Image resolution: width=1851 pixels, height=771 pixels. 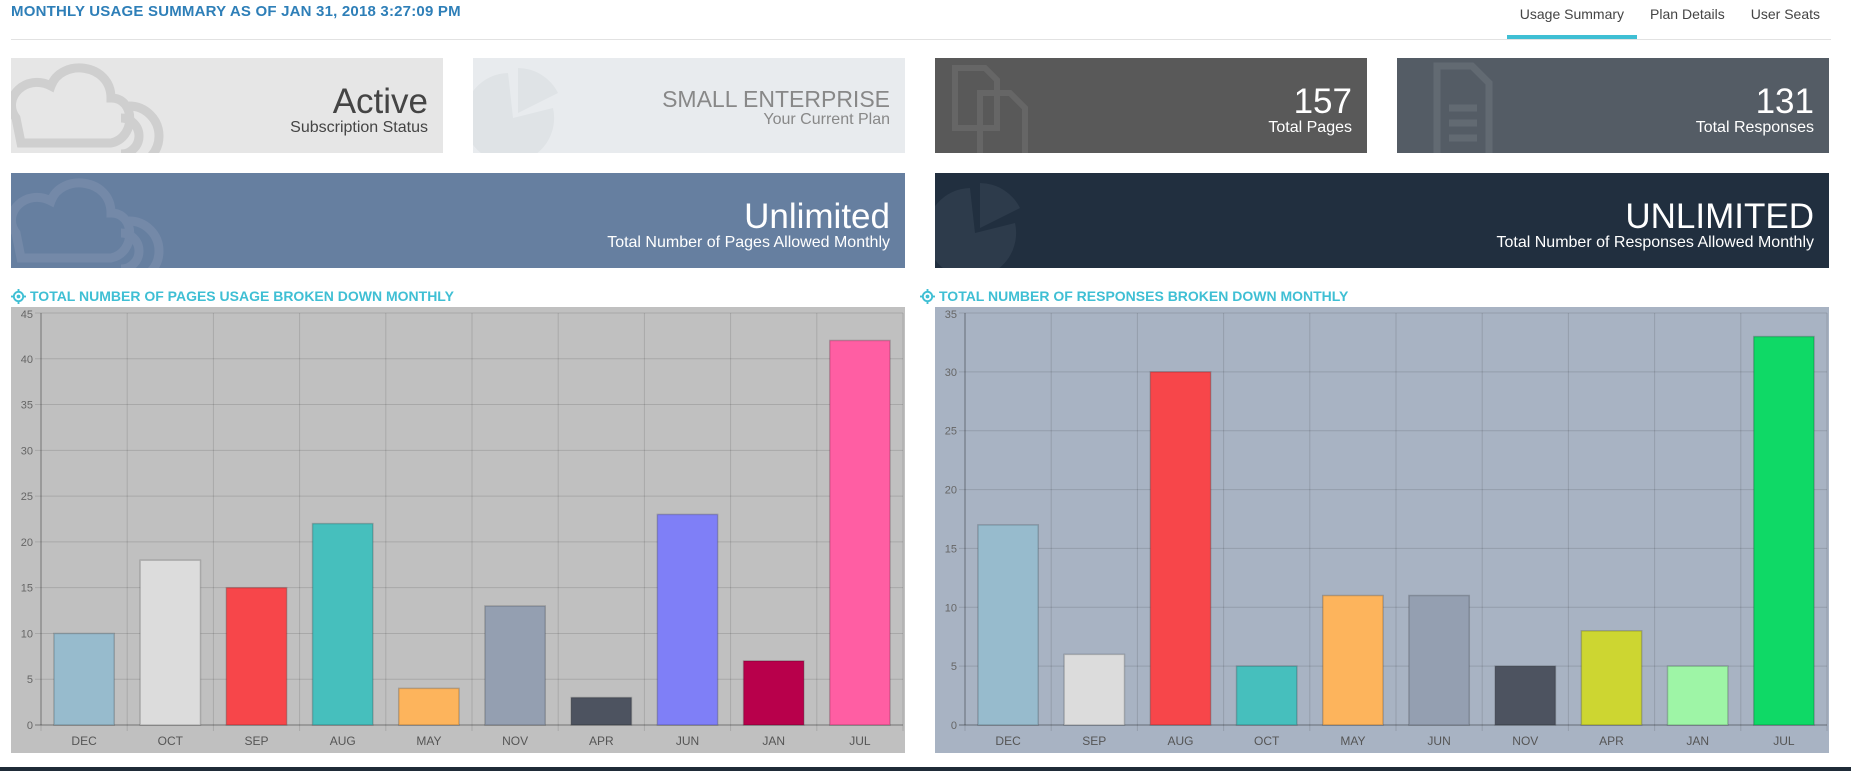 What do you see at coordinates (1785, 14) in the screenshot?
I see `tab-user-seats: User Seats` at bounding box center [1785, 14].